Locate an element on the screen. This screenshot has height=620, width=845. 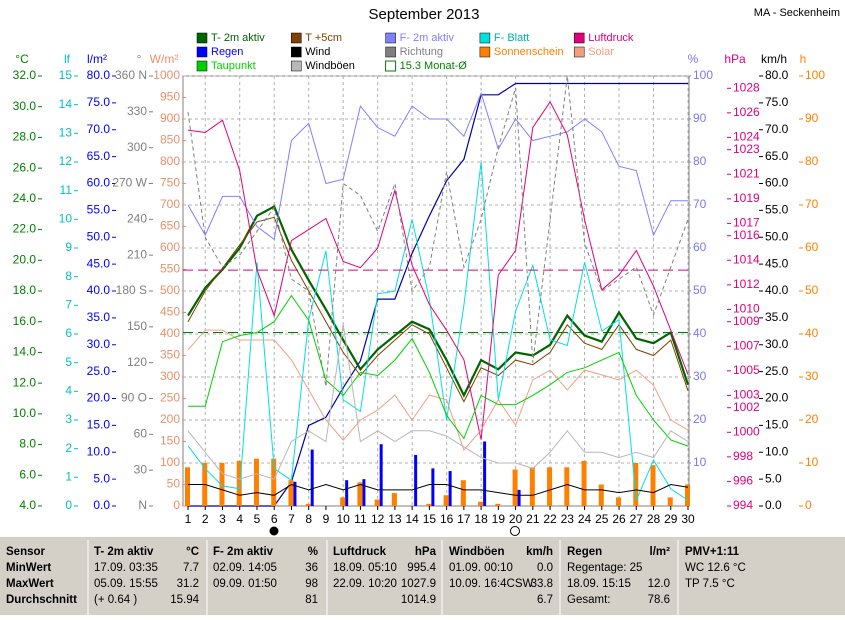
legend-label: Regen is located at coordinates (227, 52).